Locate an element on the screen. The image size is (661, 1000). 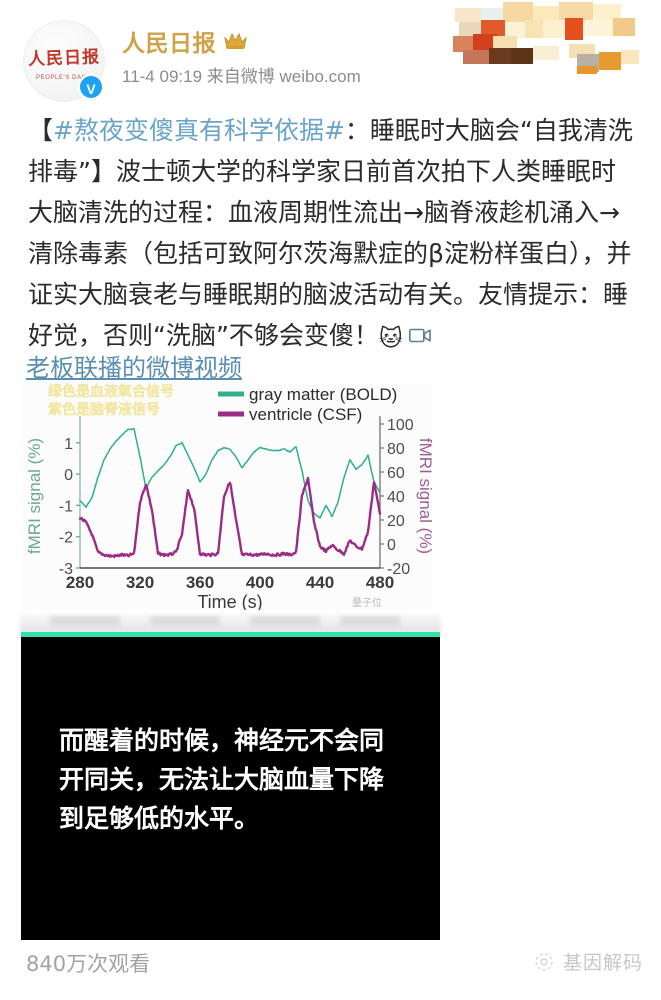
subtitle-line: 开同关，无法让大脑血量下降 is located at coordinates (222, 779).